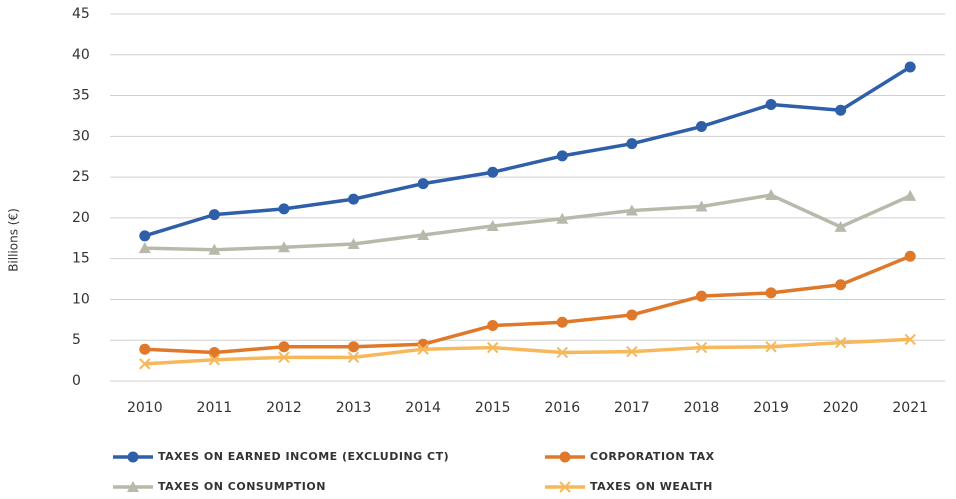 The width and height of the screenshot is (956, 499). Describe the element at coordinates (81, 14) in the screenshot. I see `y-tick-label: 45` at that location.